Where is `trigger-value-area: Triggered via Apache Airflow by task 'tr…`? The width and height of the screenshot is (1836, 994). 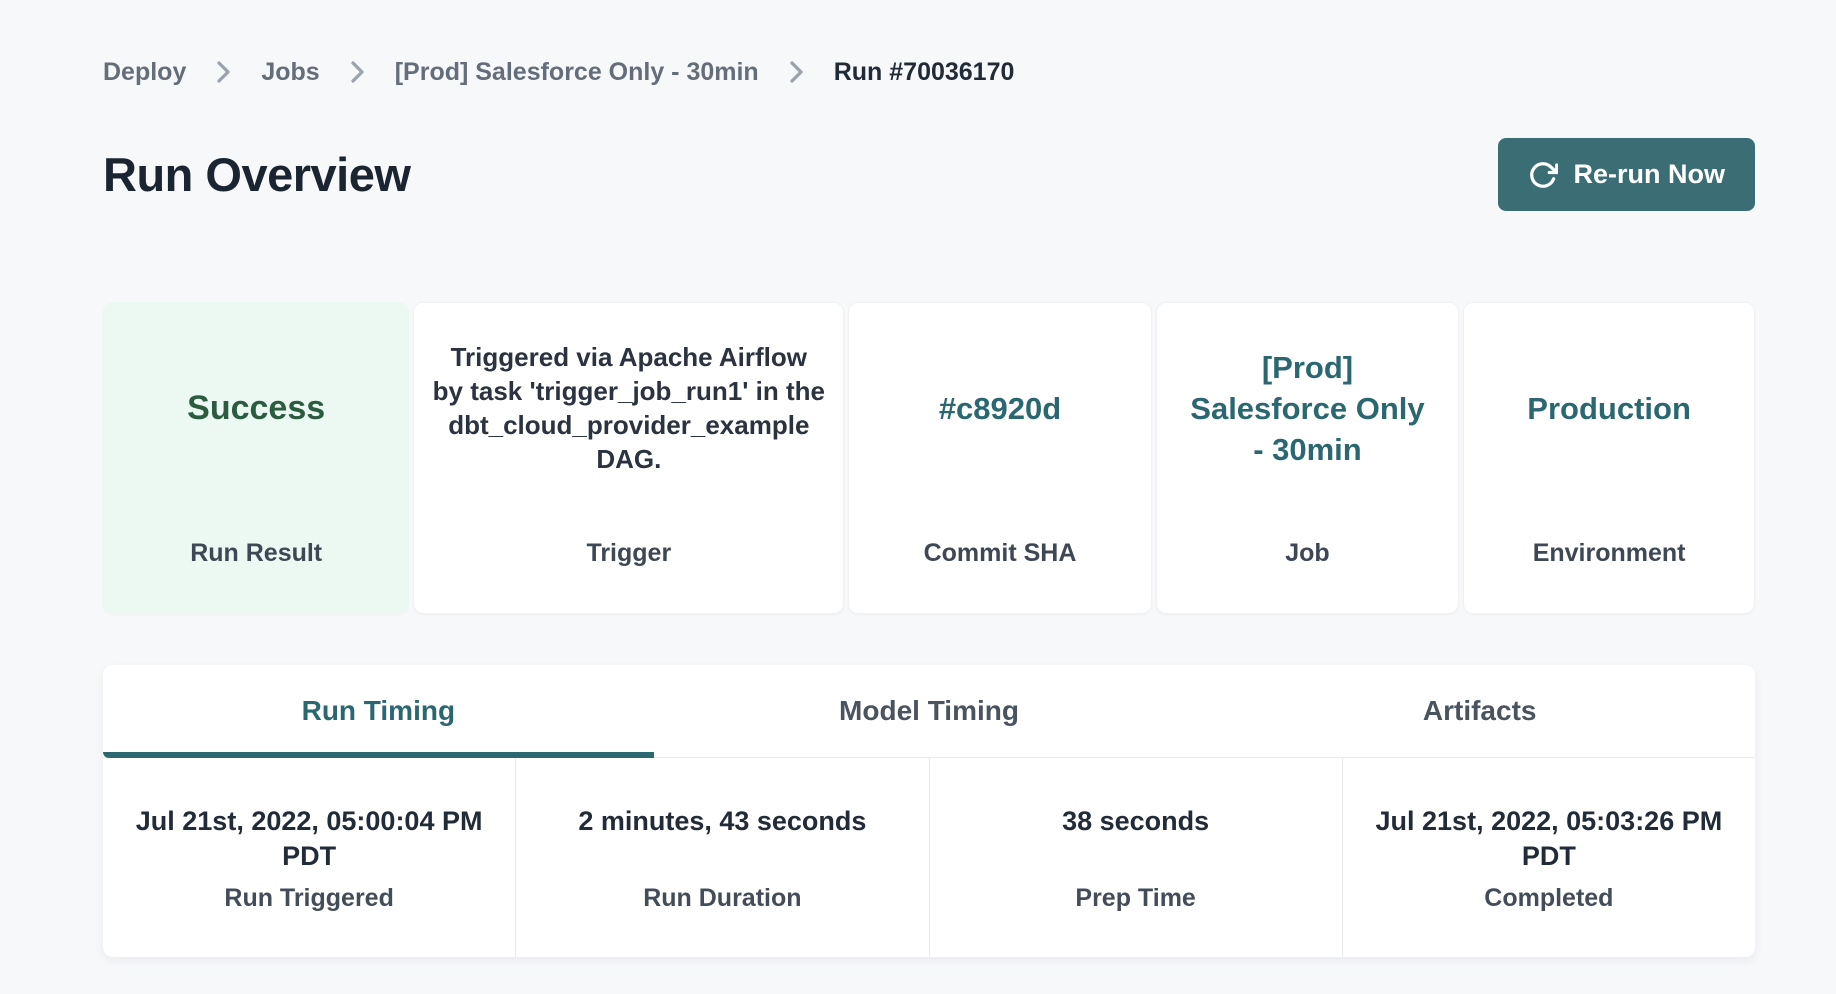 trigger-value-area: Triggered via Apache Airflow by task 'tr… is located at coordinates (628, 458).